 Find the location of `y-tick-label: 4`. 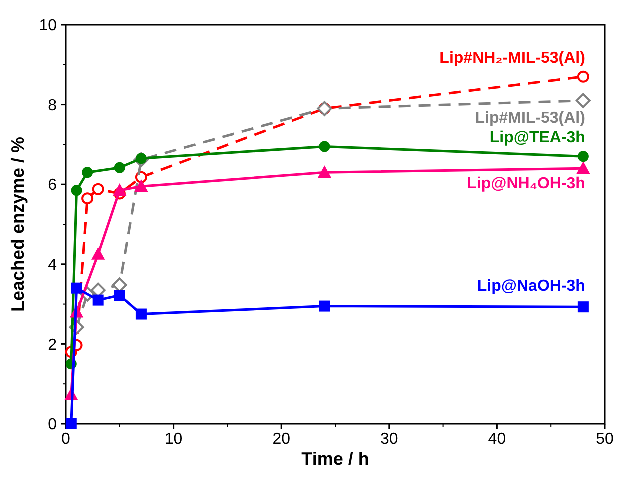

y-tick-label: 4 is located at coordinates (53, 265).